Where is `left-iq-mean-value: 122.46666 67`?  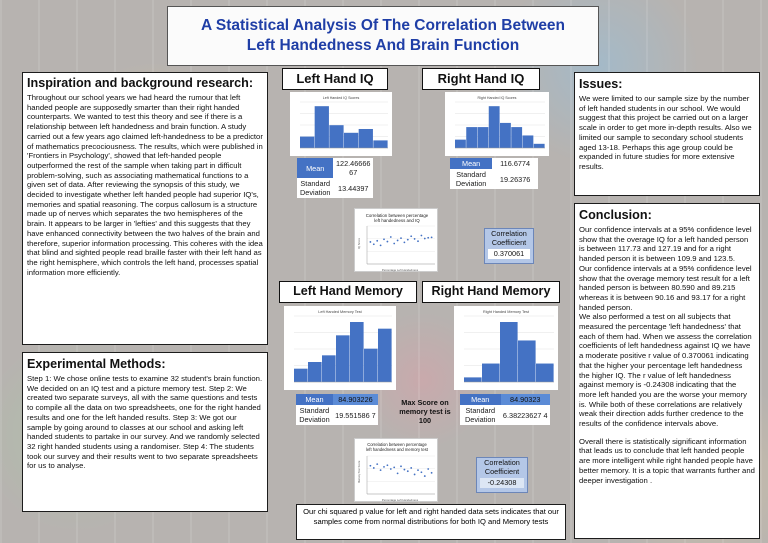 left-iq-mean-value: 122.46666 67 is located at coordinates (353, 168).